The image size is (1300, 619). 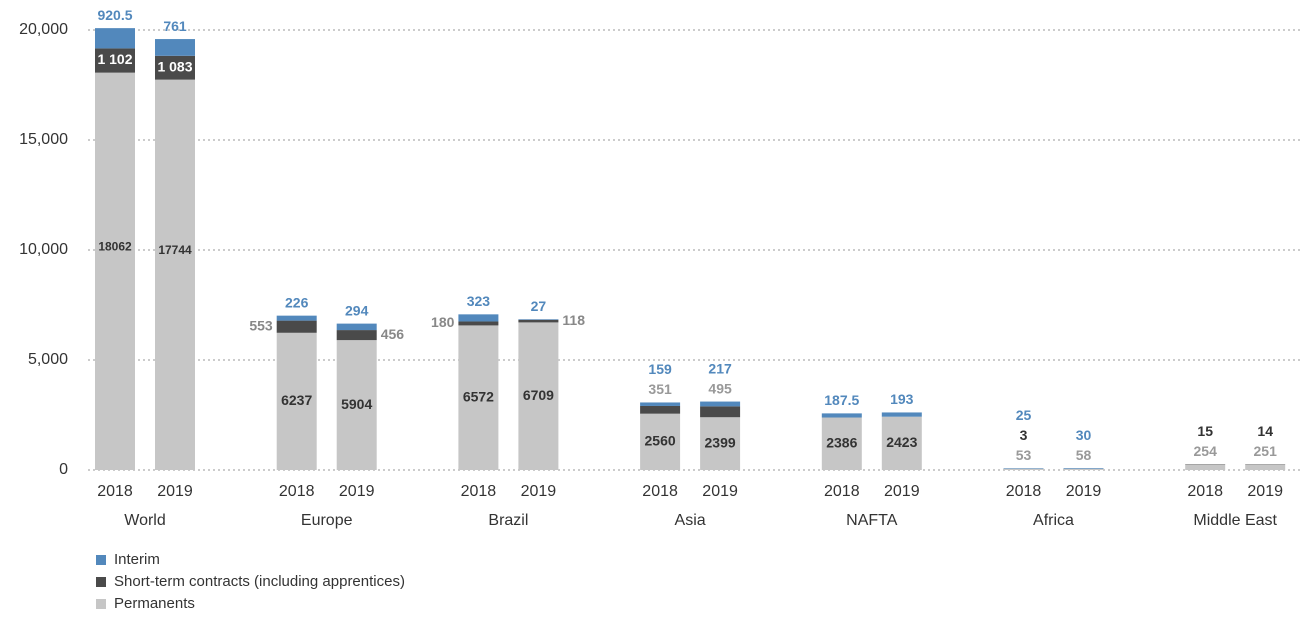 I want to click on value-label: 6572, so click(x=478, y=396).